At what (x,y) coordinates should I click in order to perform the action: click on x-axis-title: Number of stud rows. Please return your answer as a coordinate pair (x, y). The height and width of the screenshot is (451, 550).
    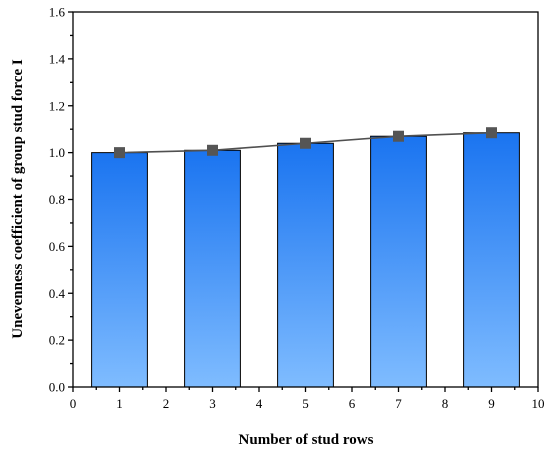
    Looking at the image, I should click on (306, 440).